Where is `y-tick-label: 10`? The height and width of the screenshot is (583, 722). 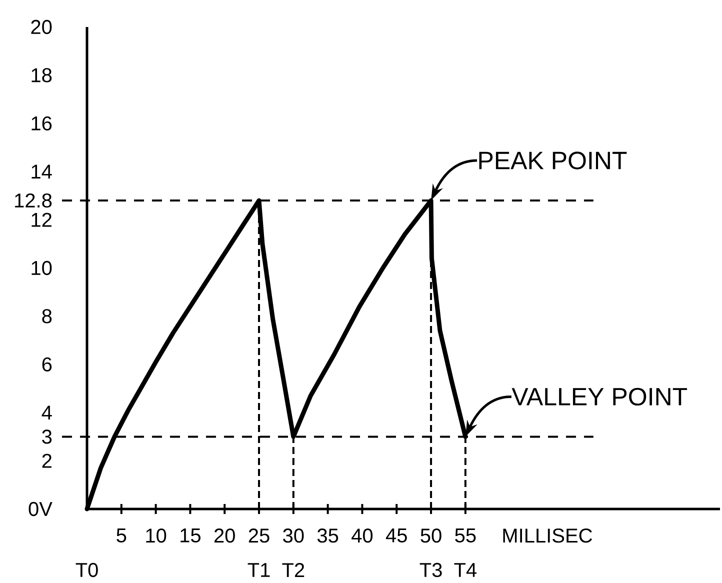
y-tick-label: 10 is located at coordinates (42, 268).